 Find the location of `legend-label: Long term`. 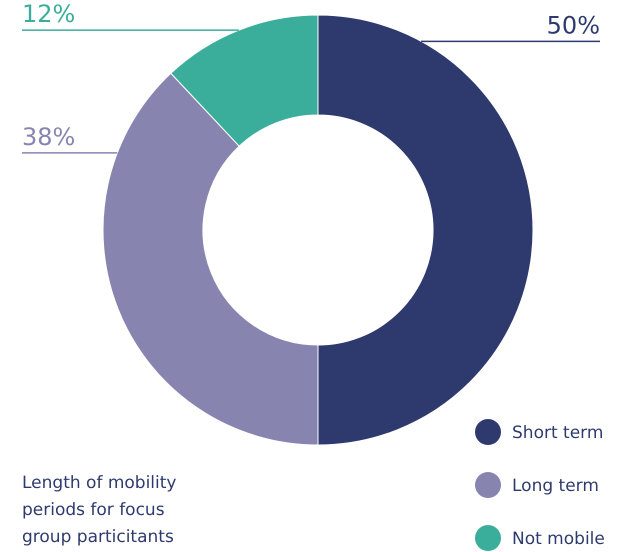

legend-label: Long term is located at coordinates (555, 486).